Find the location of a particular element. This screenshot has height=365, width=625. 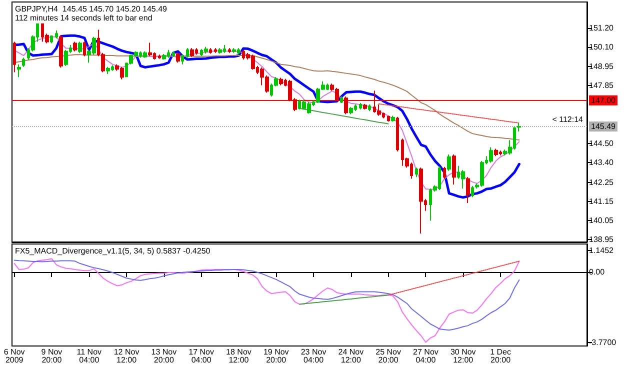

y-tick-label: 1.1452 is located at coordinates (601, 251).